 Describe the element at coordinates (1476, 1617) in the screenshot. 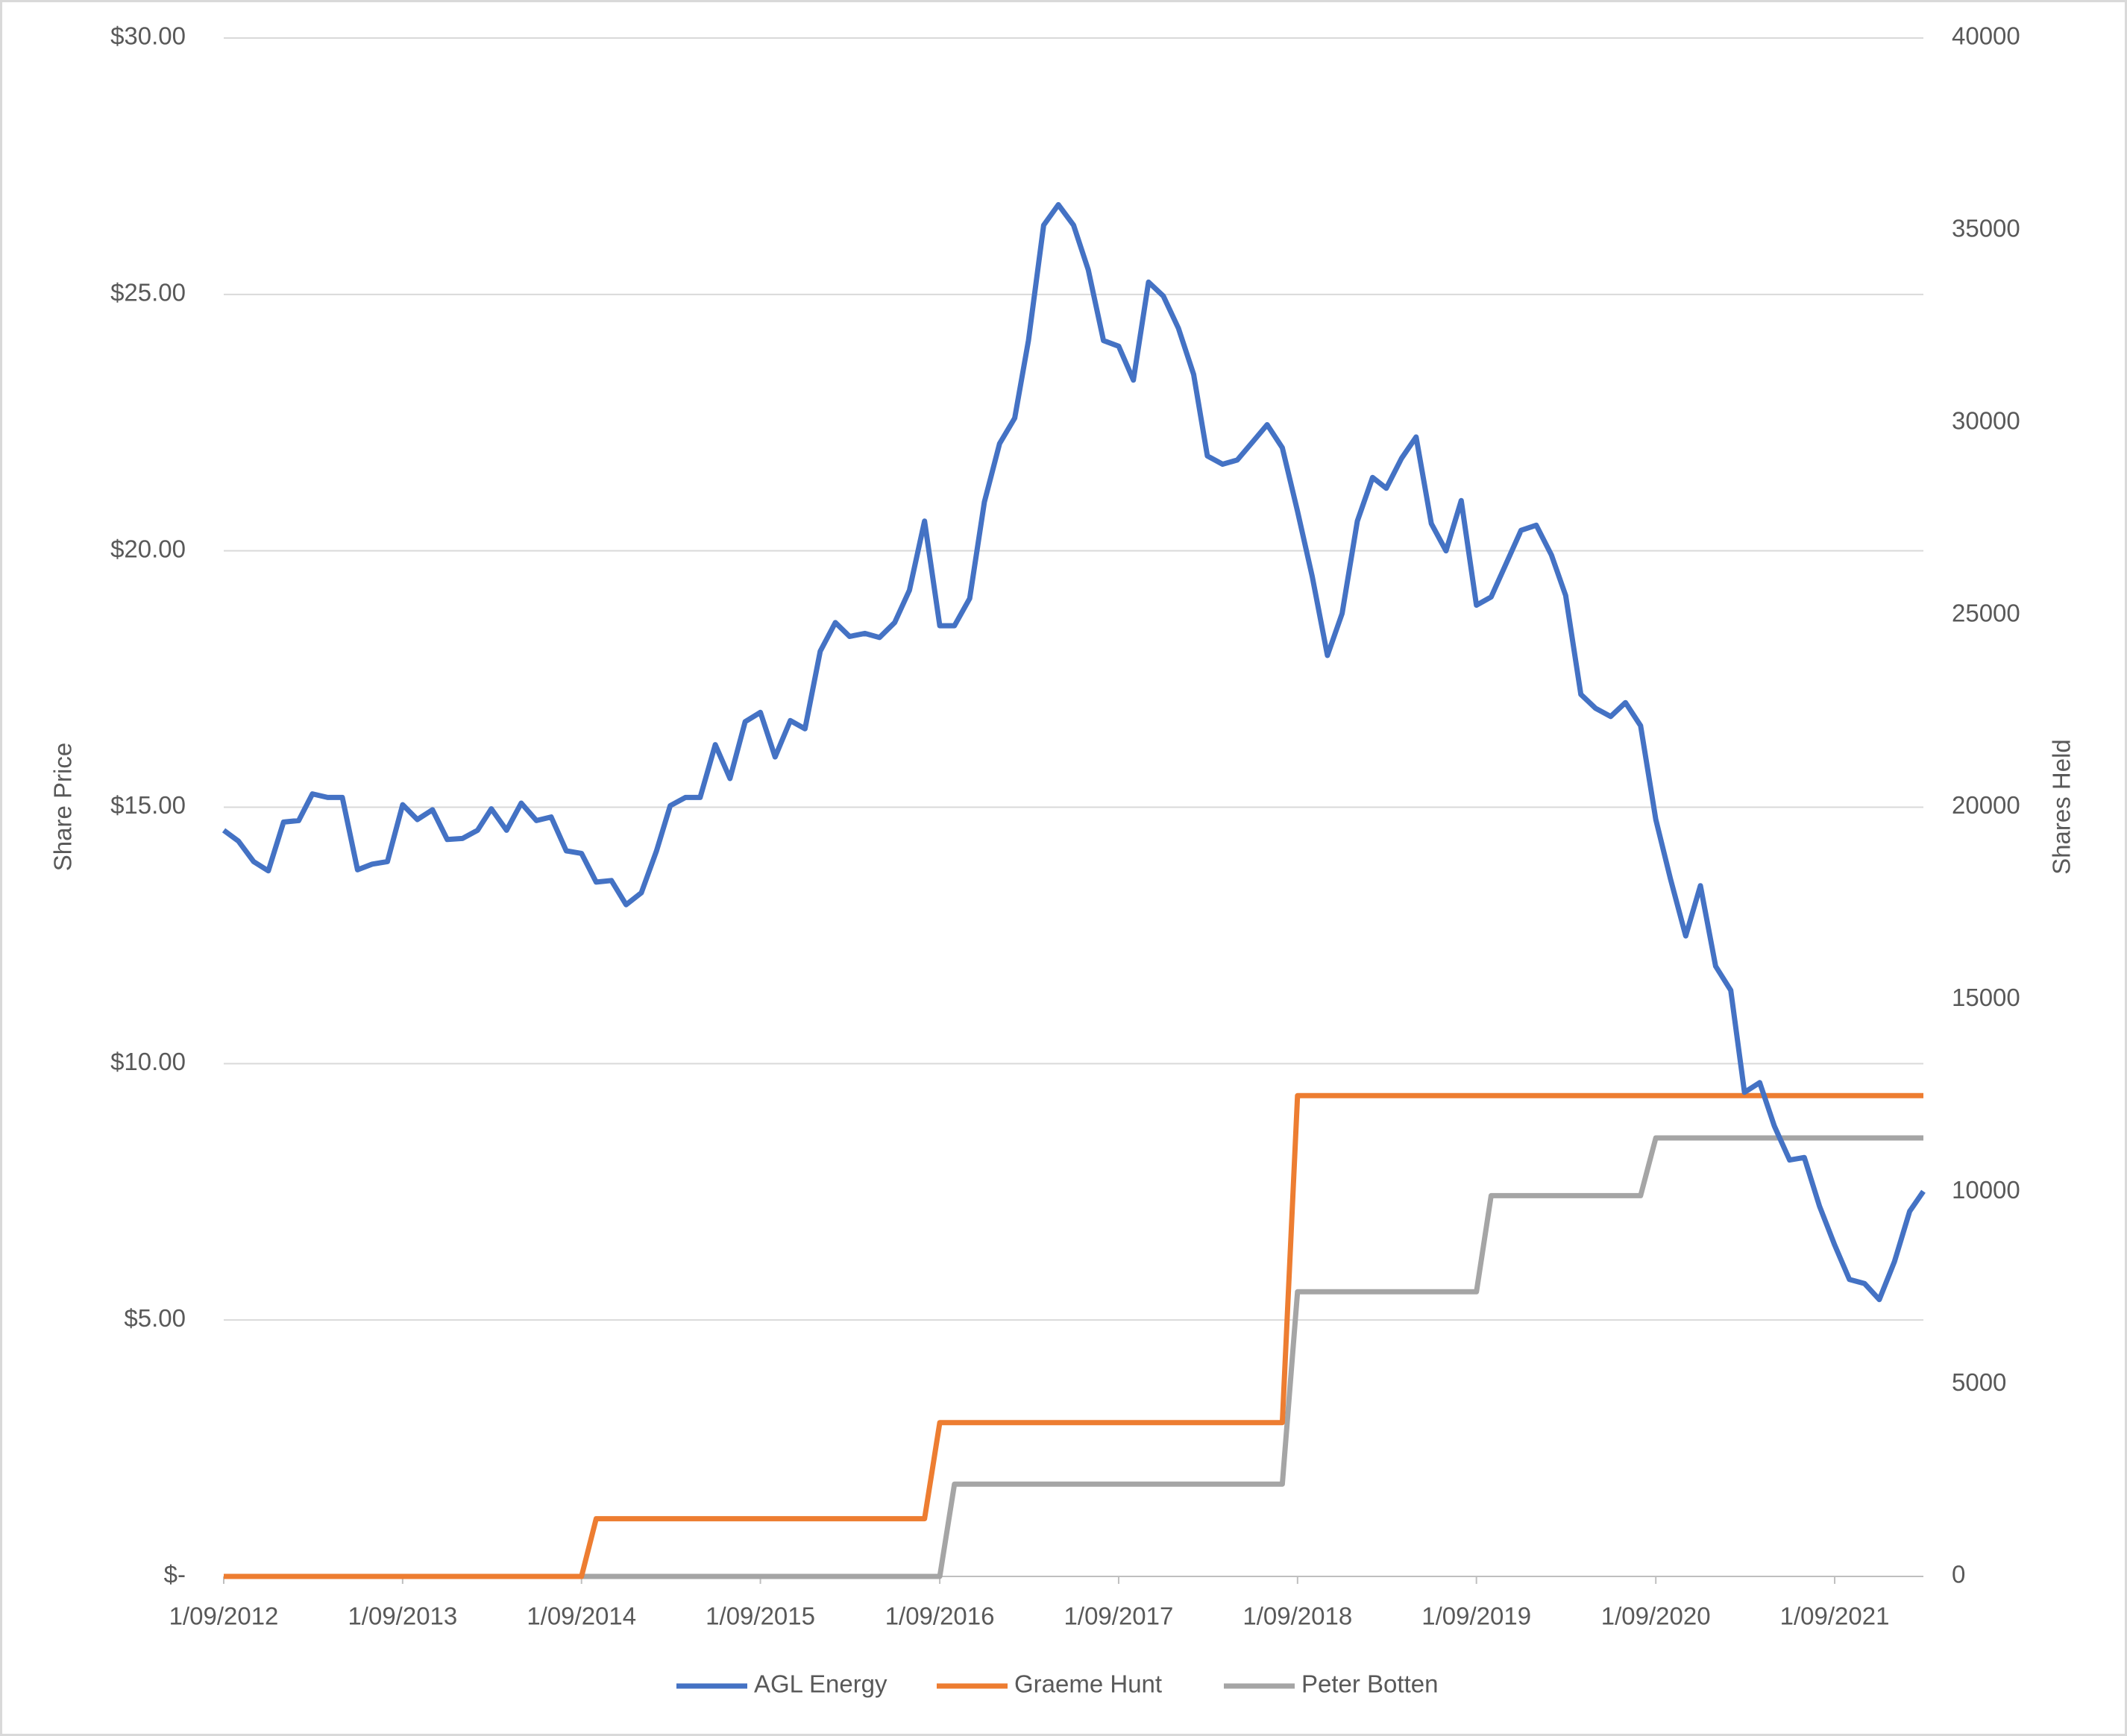

I see `x-tick-label: 1/09/2019` at that location.